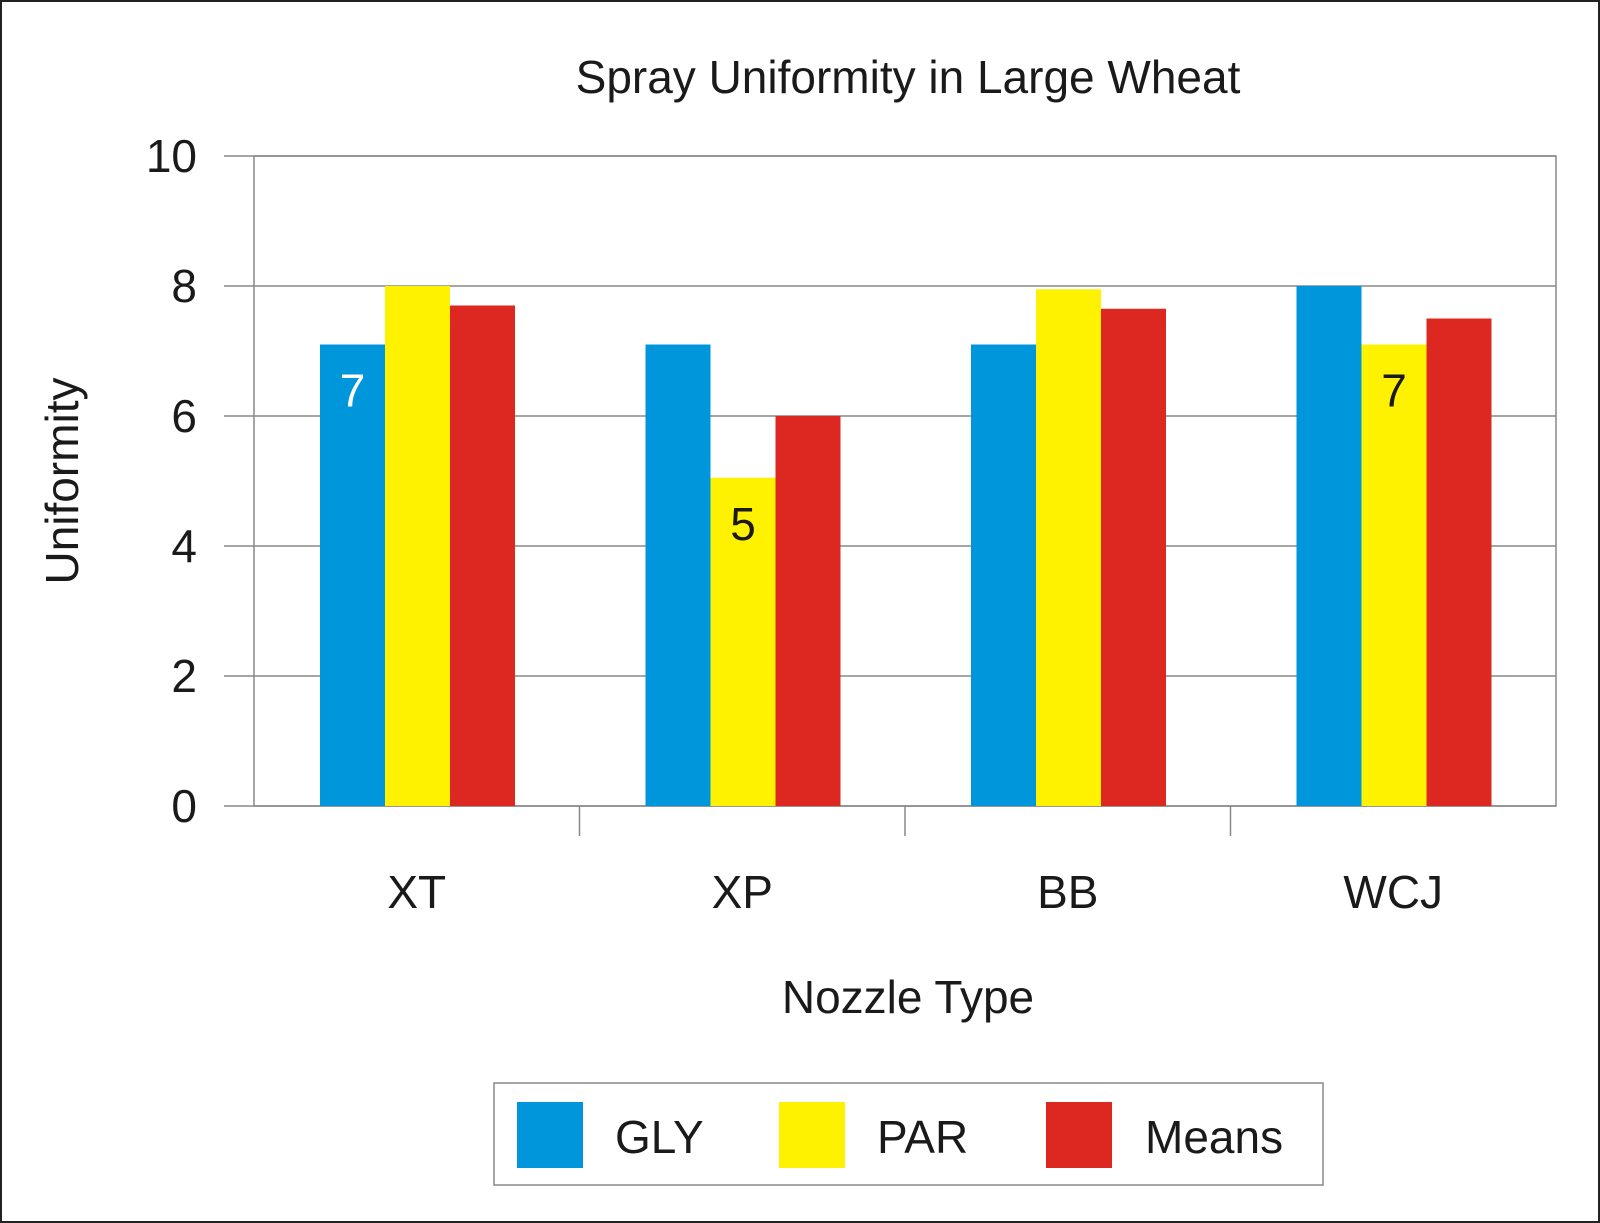 The image size is (1600, 1223). What do you see at coordinates (908, 77) in the screenshot?
I see `chart-title: Spray Uniformity in Large Wheat` at bounding box center [908, 77].